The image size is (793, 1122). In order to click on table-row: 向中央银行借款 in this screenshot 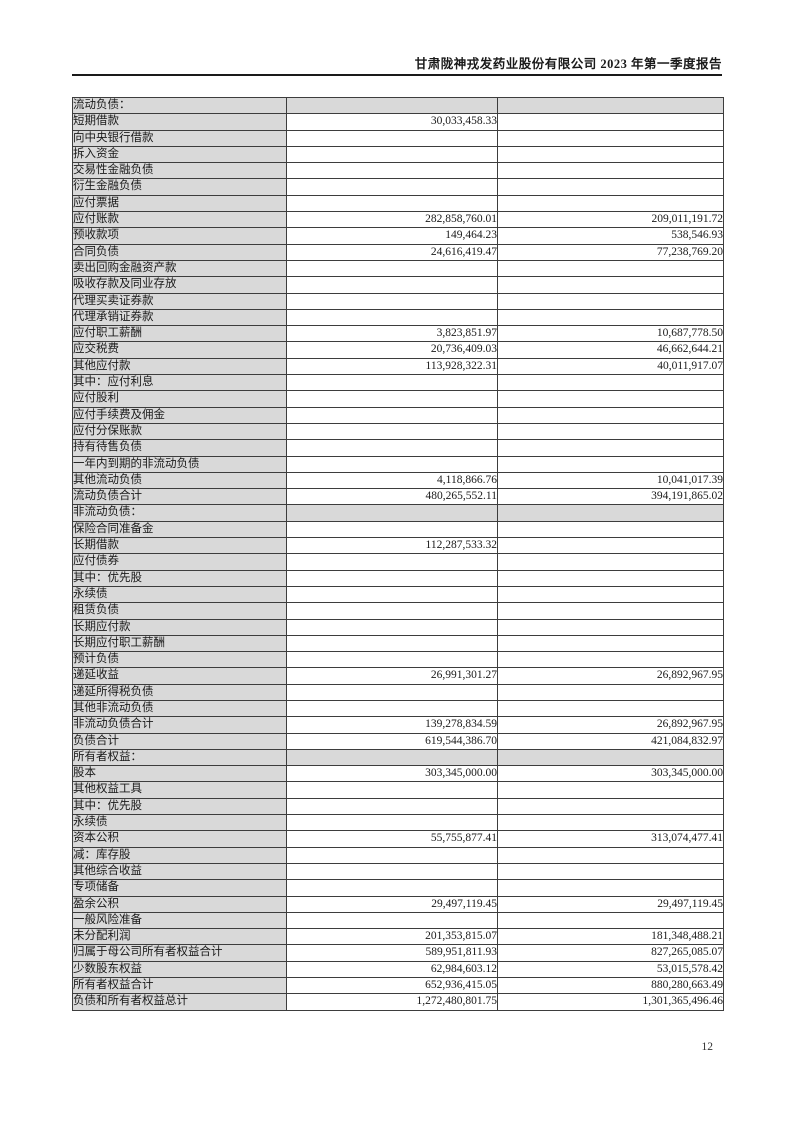, I will do `click(398, 138)`.